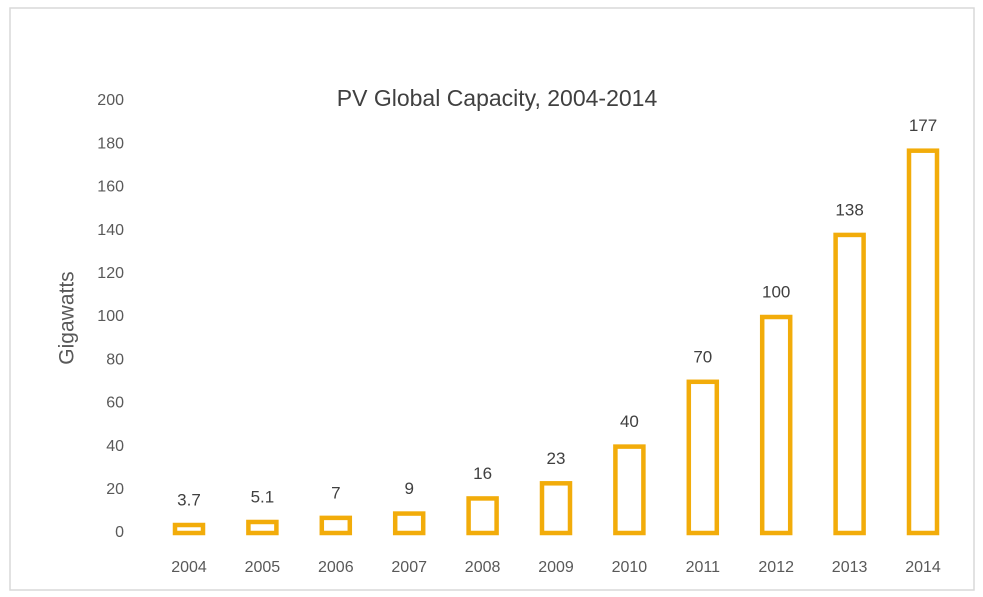 Image resolution: width=983 pixels, height=597 pixels. I want to click on chart-title: PV Global Capacity, 2004-2014, so click(497, 98).